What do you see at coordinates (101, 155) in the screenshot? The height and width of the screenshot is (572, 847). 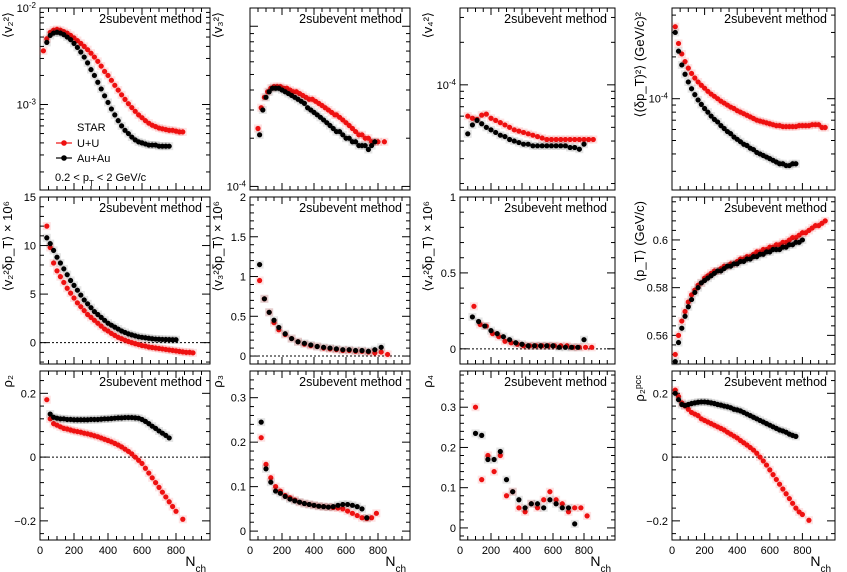 I see `legend: STAR U+U Au+Au 0.2 < pT < 2 GeV/c` at bounding box center [101, 155].